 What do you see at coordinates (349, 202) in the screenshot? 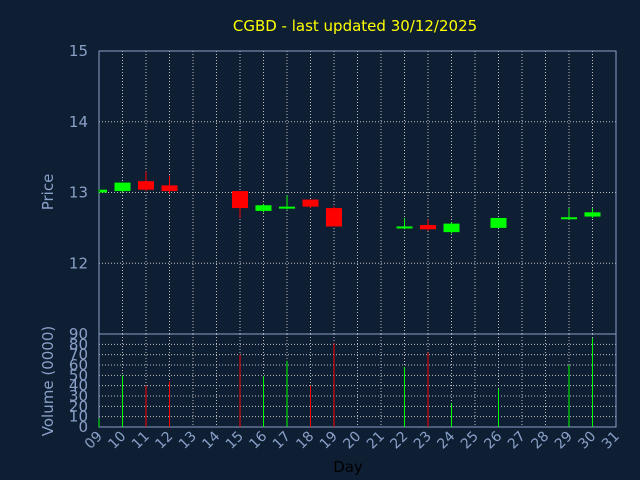
I see `candles` at bounding box center [349, 202].